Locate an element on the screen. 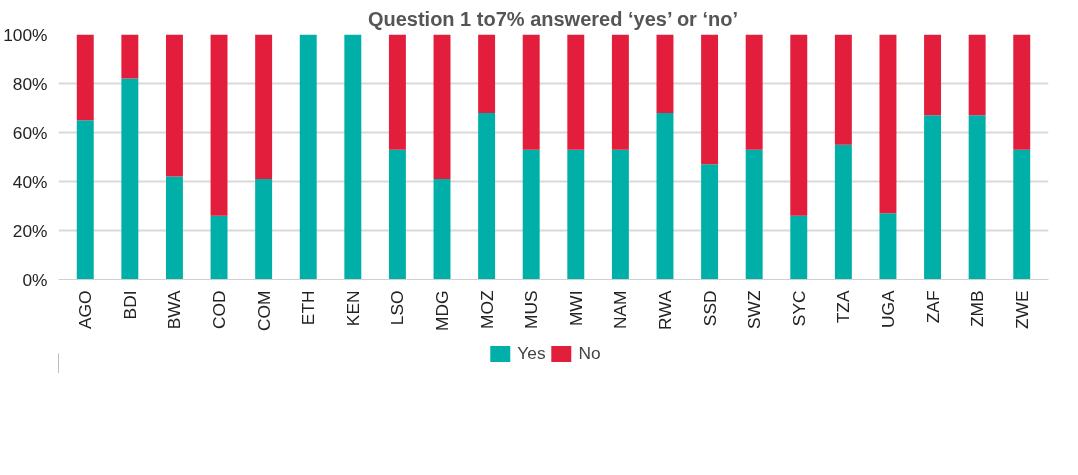 This screenshot has width=1078, height=475. x-tick-label: MOZ is located at coordinates (486, 309).